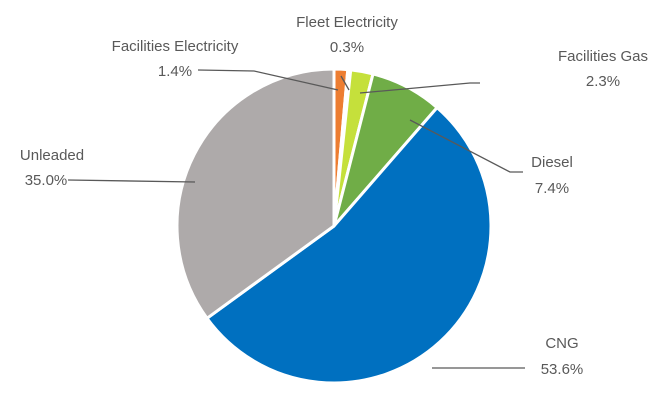  Describe the element at coordinates (552, 162) in the screenshot. I see `label-diesel-name: Diesel` at that location.